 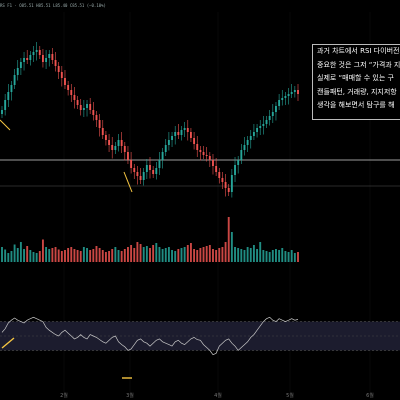 What do you see at coordinates (130, 395) in the screenshot?
I see `x-tick-label: 3월` at bounding box center [130, 395].